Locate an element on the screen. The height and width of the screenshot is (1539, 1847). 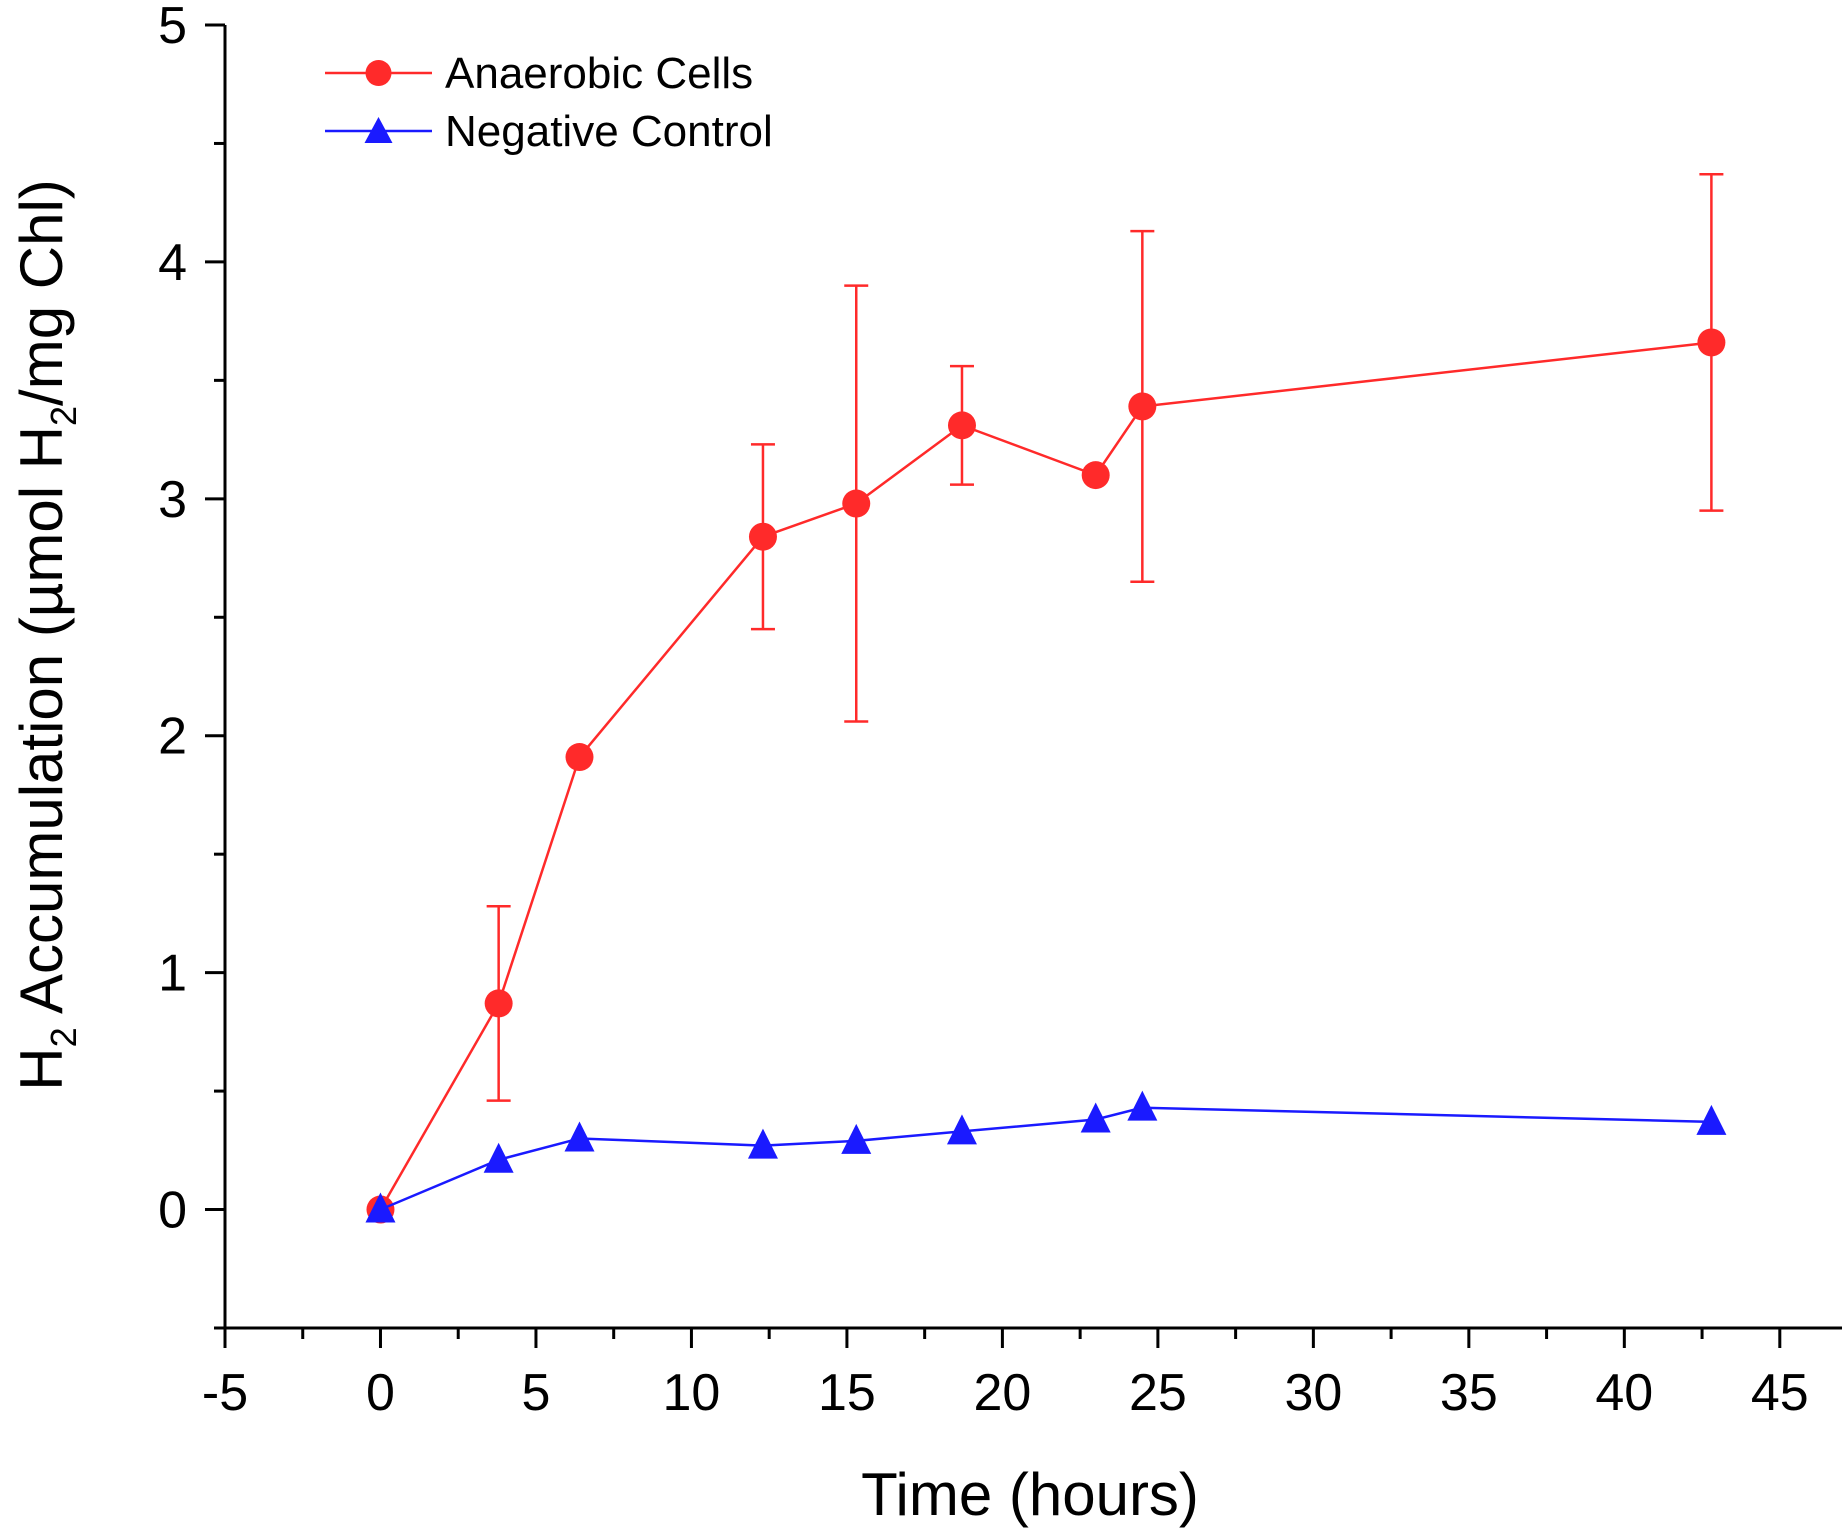
legend-label: Anaerobic Cells is located at coordinates (599, 73).